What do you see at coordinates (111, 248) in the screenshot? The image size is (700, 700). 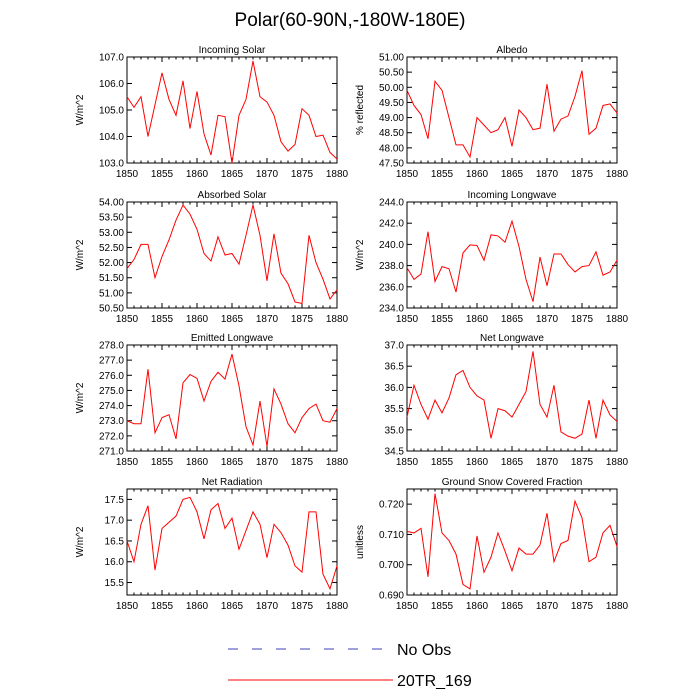 I see `y-tick-label: 52.50` at bounding box center [111, 248].